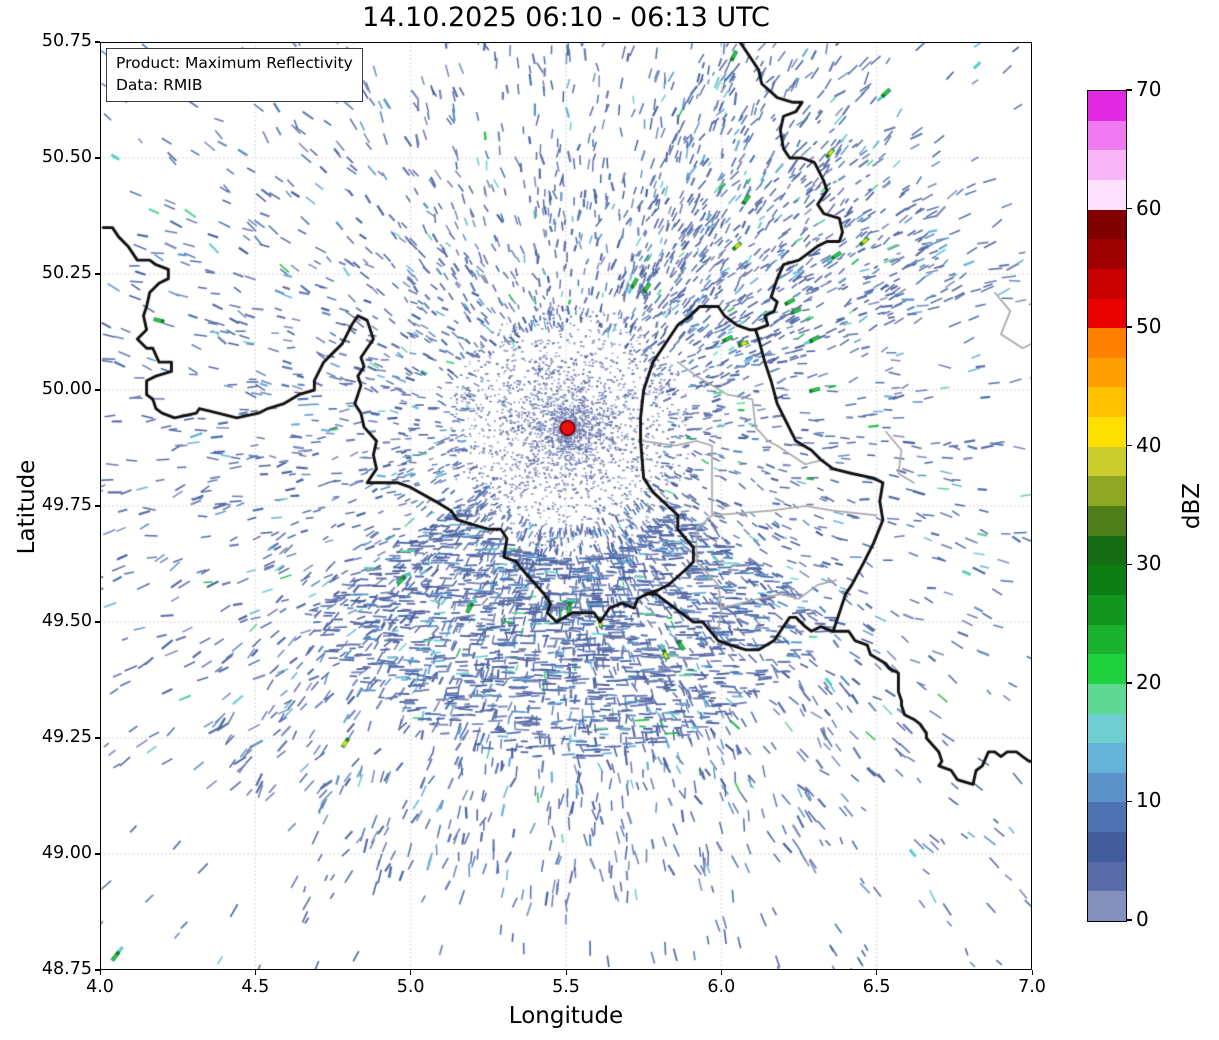 This screenshot has height=1040, width=1219. What do you see at coordinates (1149, 681) in the screenshot?
I see `colorbar-tick-label: 20` at bounding box center [1149, 681].